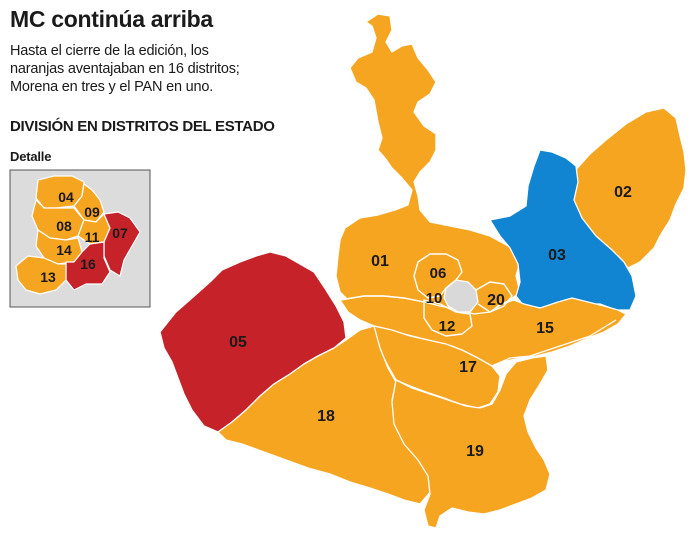 This screenshot has height=537, width=700. Describe the element at coordinates (31, 156) in the screenshot. I see `inset-title: Detalle` at that location.